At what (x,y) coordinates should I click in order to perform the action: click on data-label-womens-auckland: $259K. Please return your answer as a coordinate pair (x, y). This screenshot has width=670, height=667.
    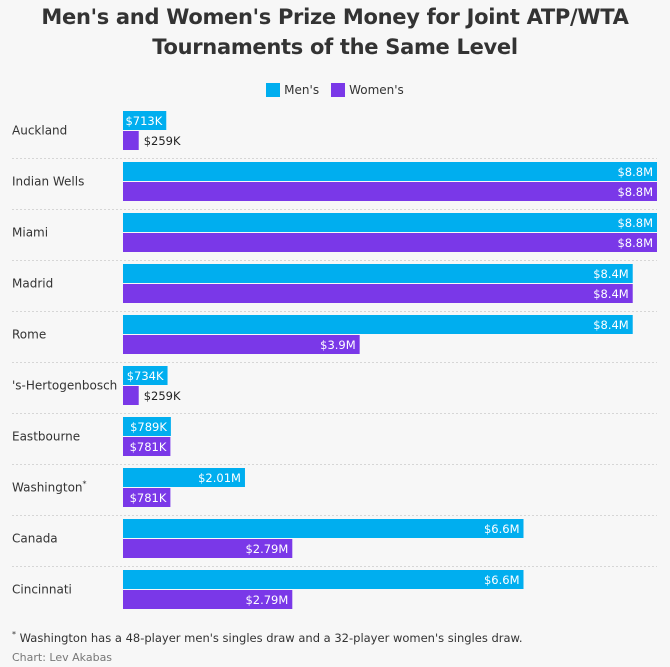
    Looking at the image, I should click on (162, 141).